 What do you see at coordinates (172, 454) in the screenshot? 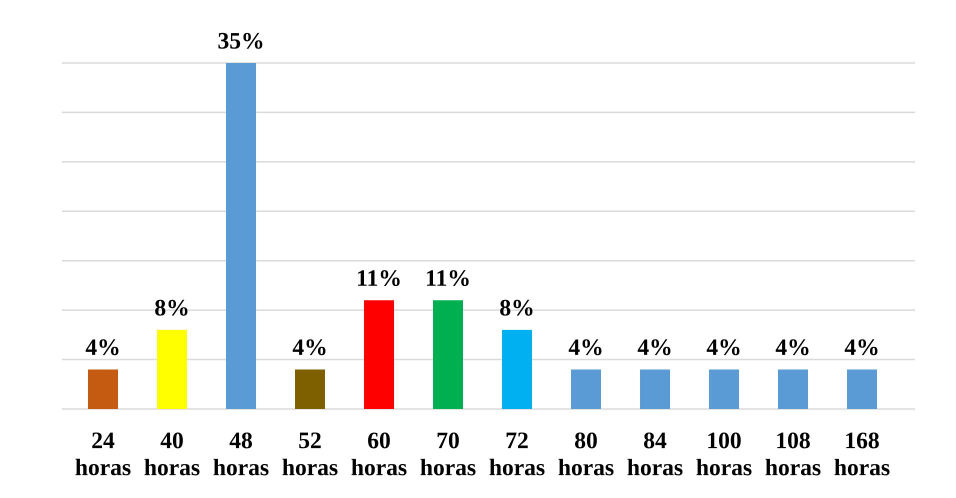
I see `x-tick-label: 40 horas` at bounding box center [172, 454].